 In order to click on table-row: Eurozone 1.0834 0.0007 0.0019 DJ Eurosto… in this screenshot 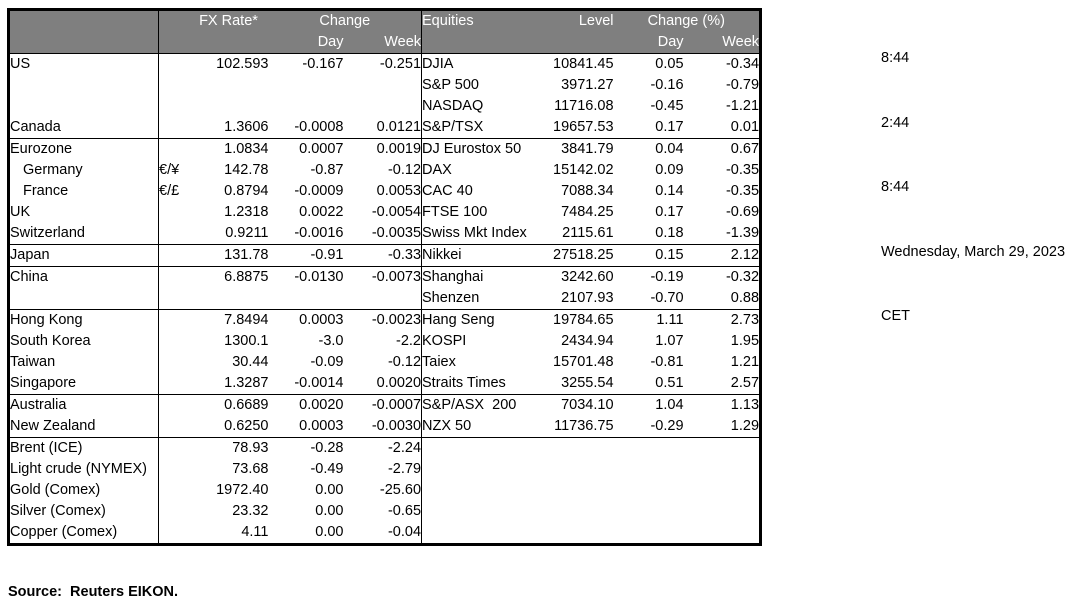, I will do `click(384, 149)`.